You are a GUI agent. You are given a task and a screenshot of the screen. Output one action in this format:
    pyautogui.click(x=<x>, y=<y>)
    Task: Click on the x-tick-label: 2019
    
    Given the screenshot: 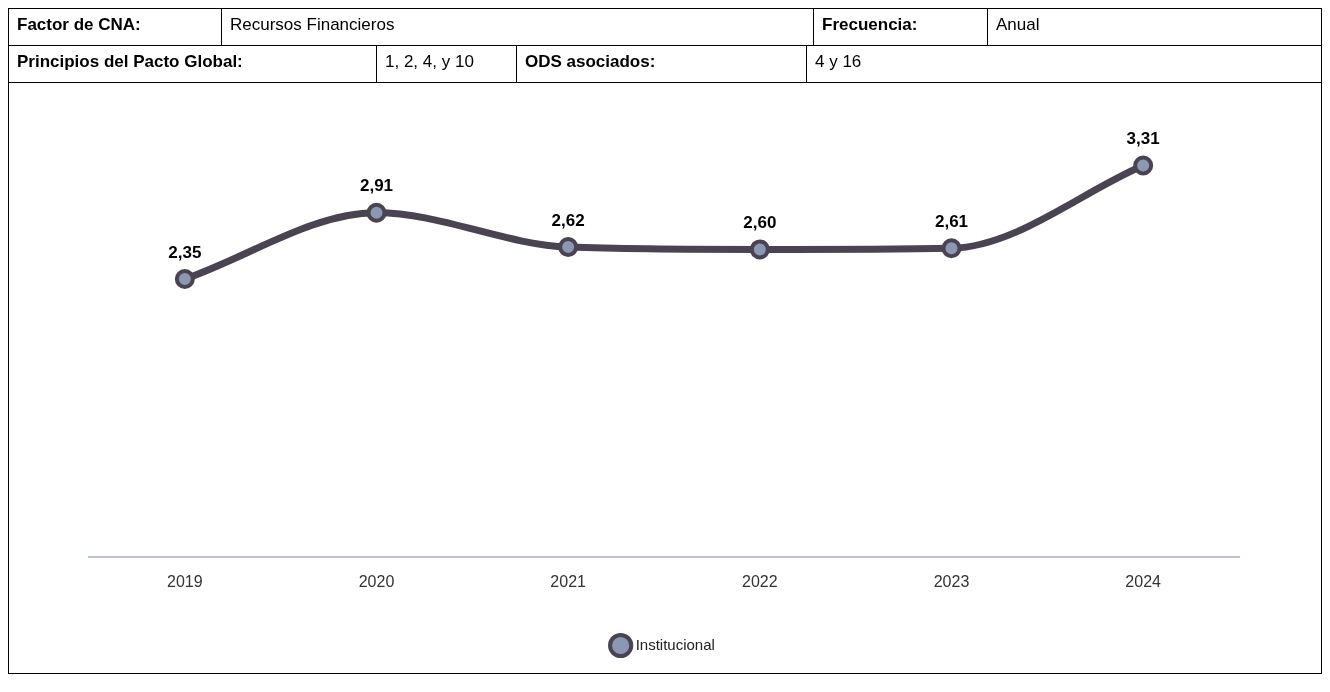 What is the action you would take?
    pyautogui.click(x=185, y=581)
    